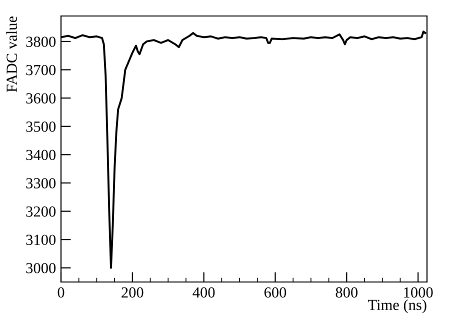 This screenshot has width=474, height=321. Describe the element at coordinates (275, 292) in the screenshot. I see `x-tick-label: 600` at that location.